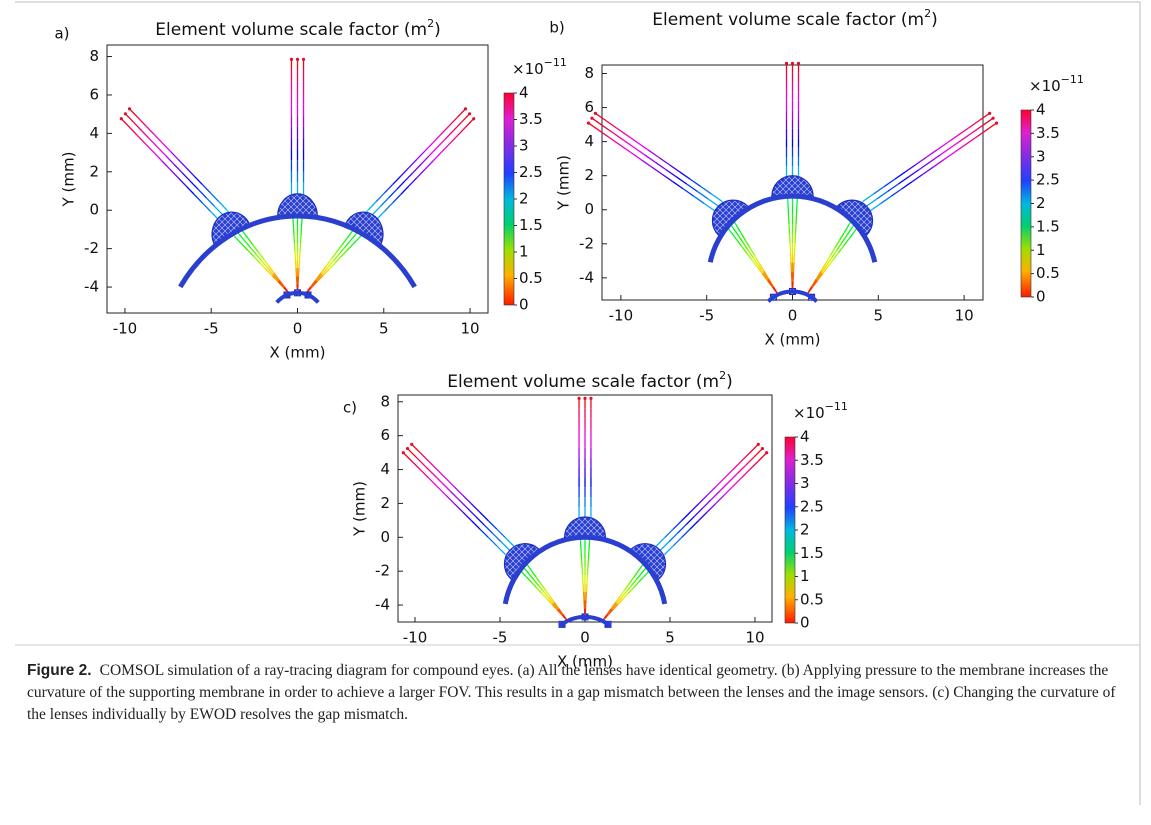 The width and height of the screenshot is (1151, 825). I want to click on membrane, so click(297, 251).